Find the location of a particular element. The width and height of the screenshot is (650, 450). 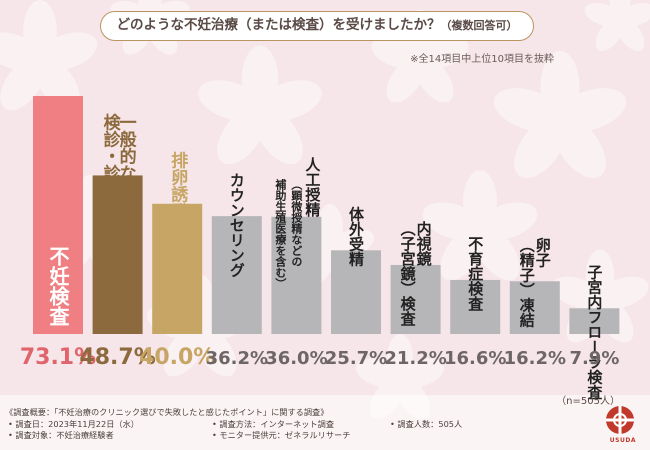

value-label-2: 48.7% is located at coordinates (117, 357).